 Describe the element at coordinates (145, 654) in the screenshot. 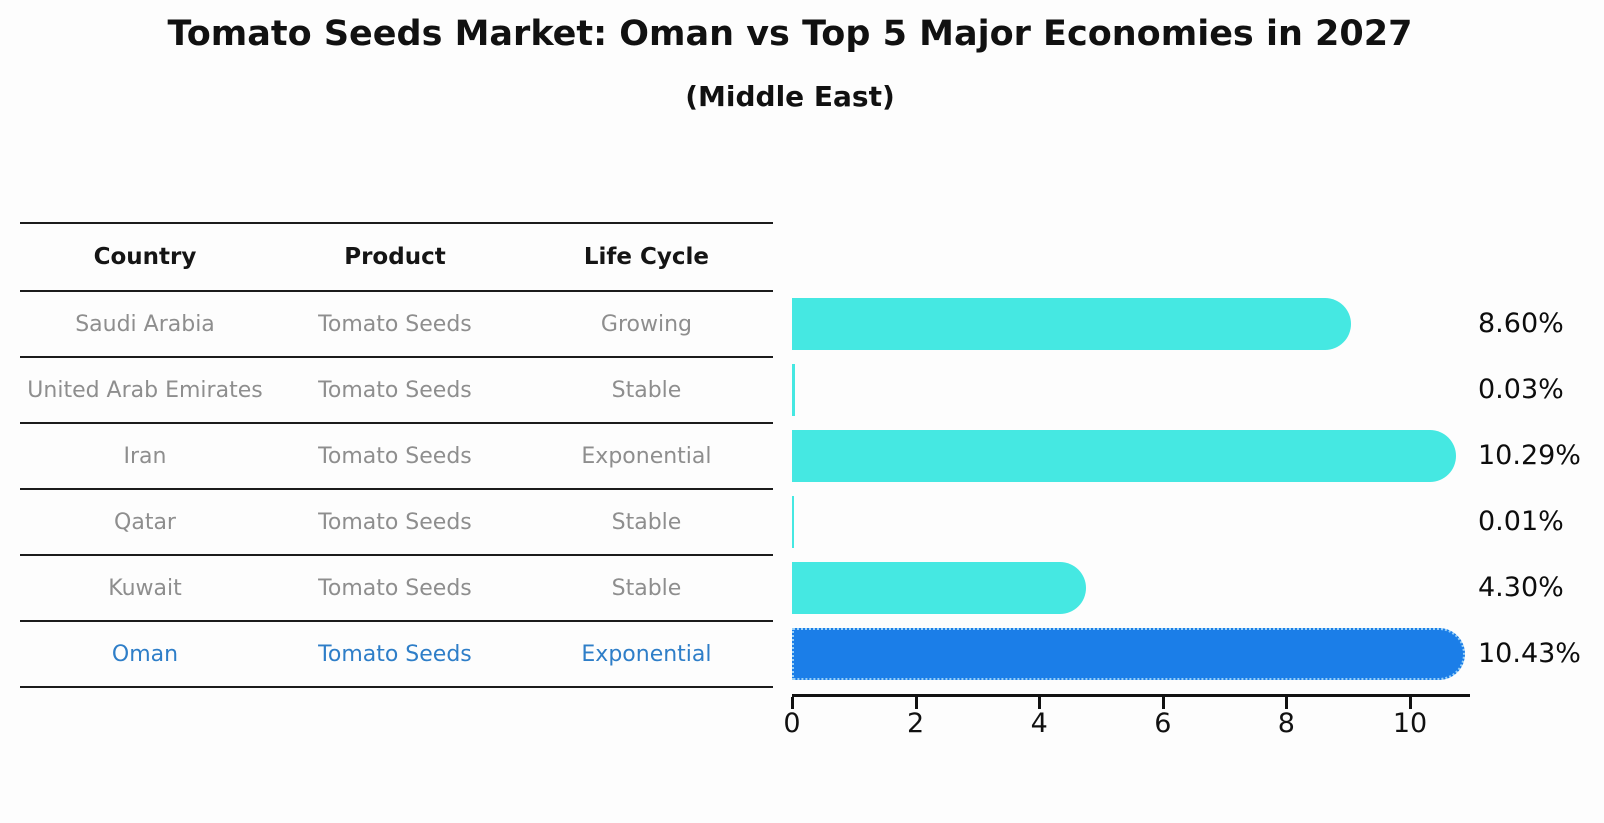

I see `cell-country: Oman` at that location.